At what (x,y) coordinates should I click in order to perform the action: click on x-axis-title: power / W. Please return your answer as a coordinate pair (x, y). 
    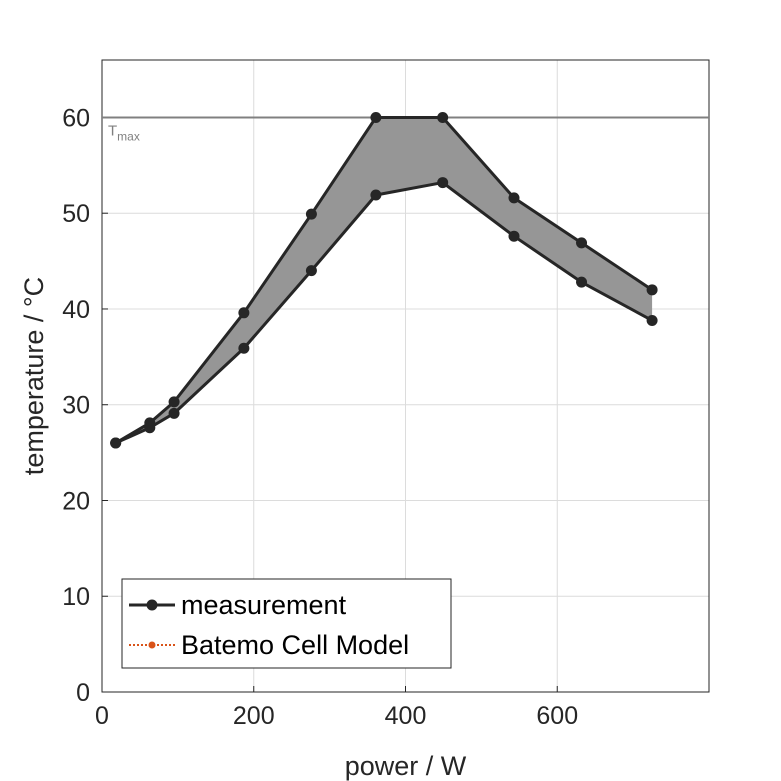
    Looking at the image, I should click on (406, 766).